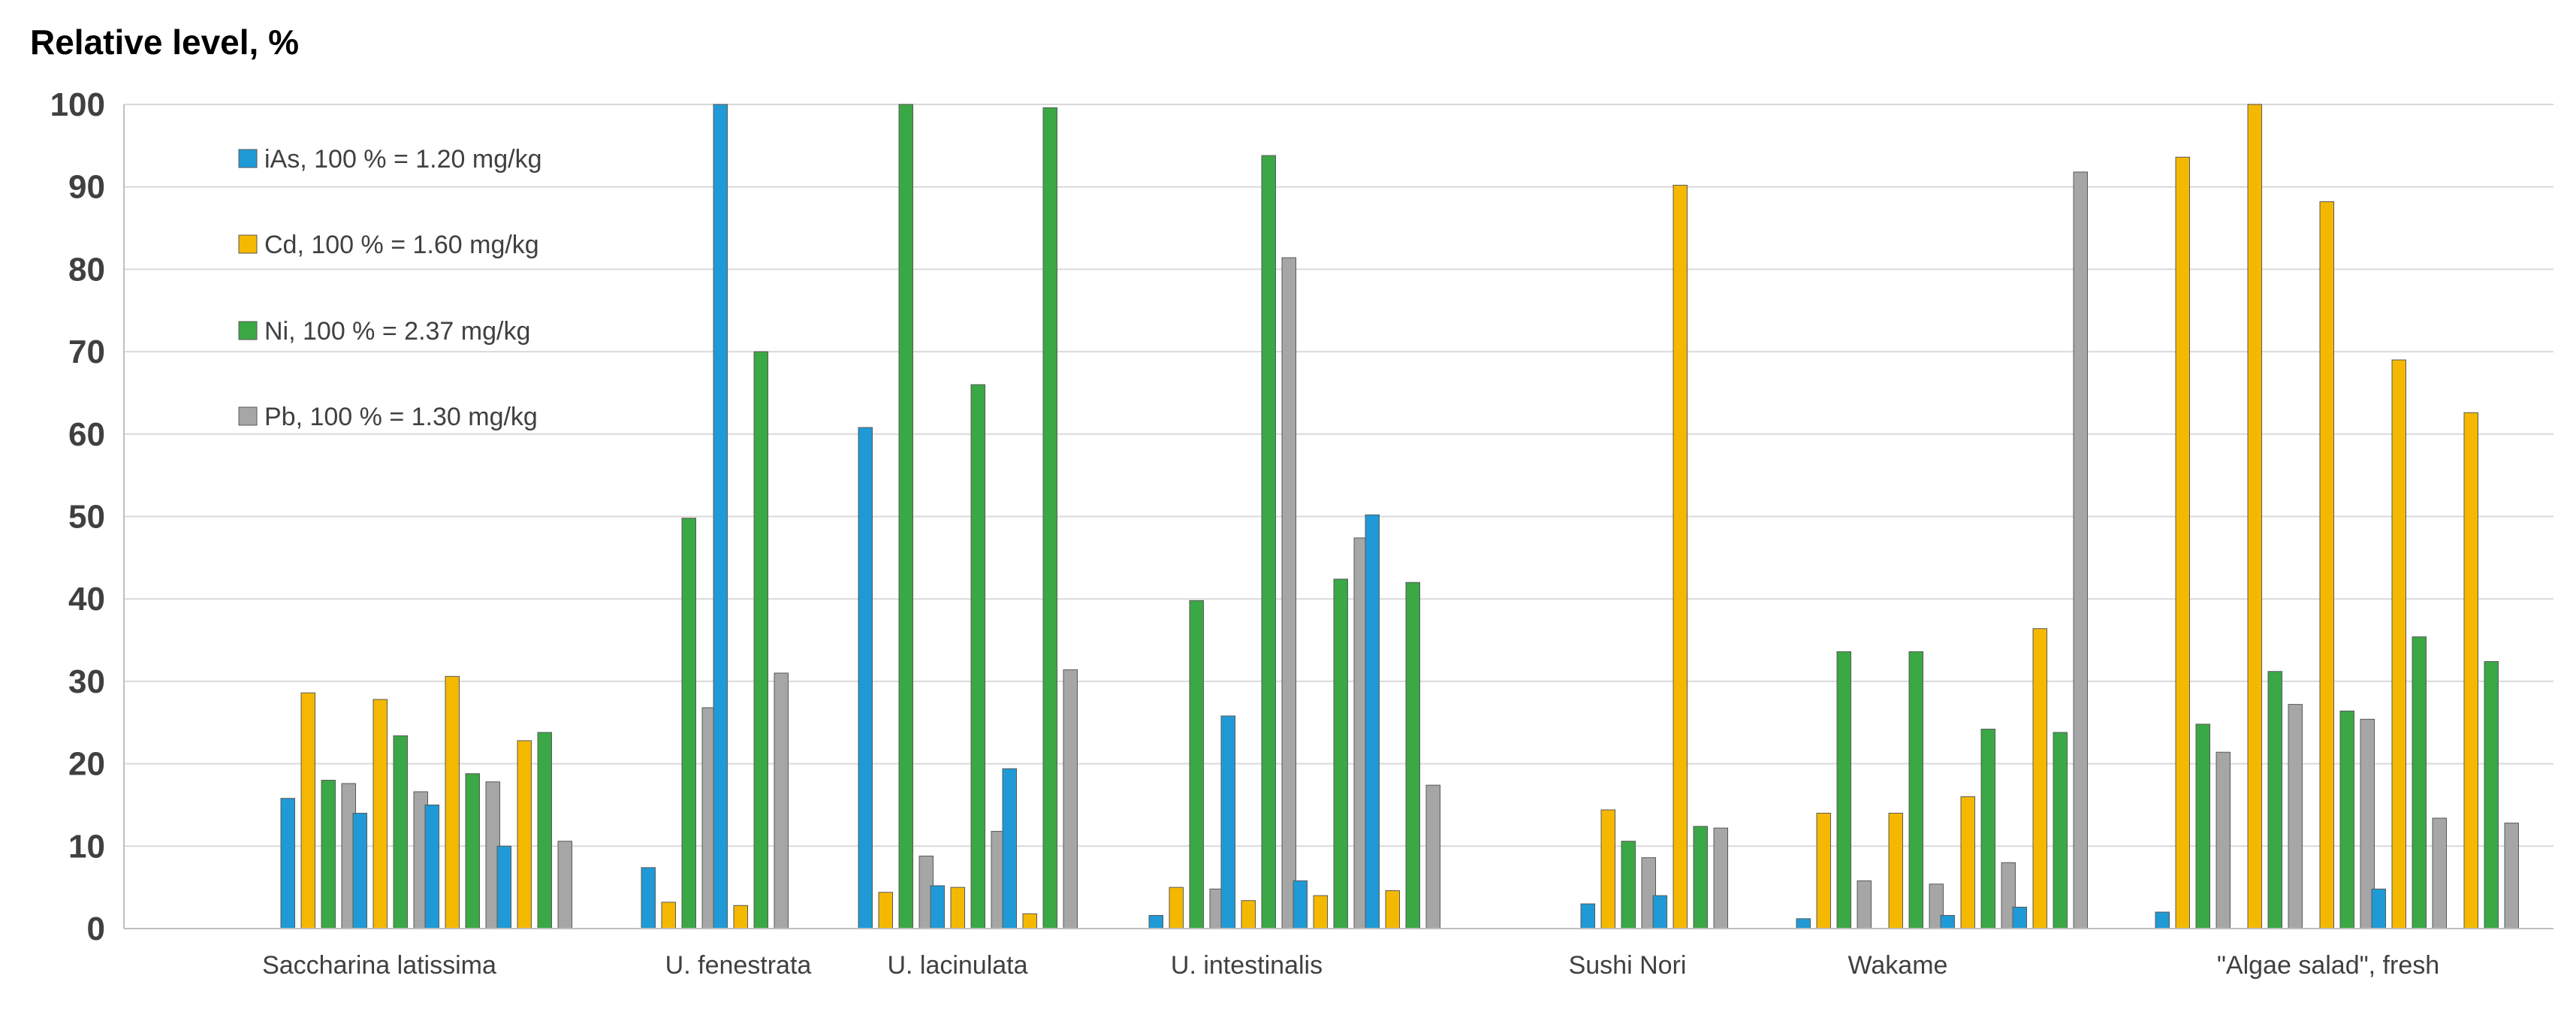  What do you see at coordinates (77, 105) in the screenshot?
I see `y-tick-label: 100` at bounding box center [77, 105].